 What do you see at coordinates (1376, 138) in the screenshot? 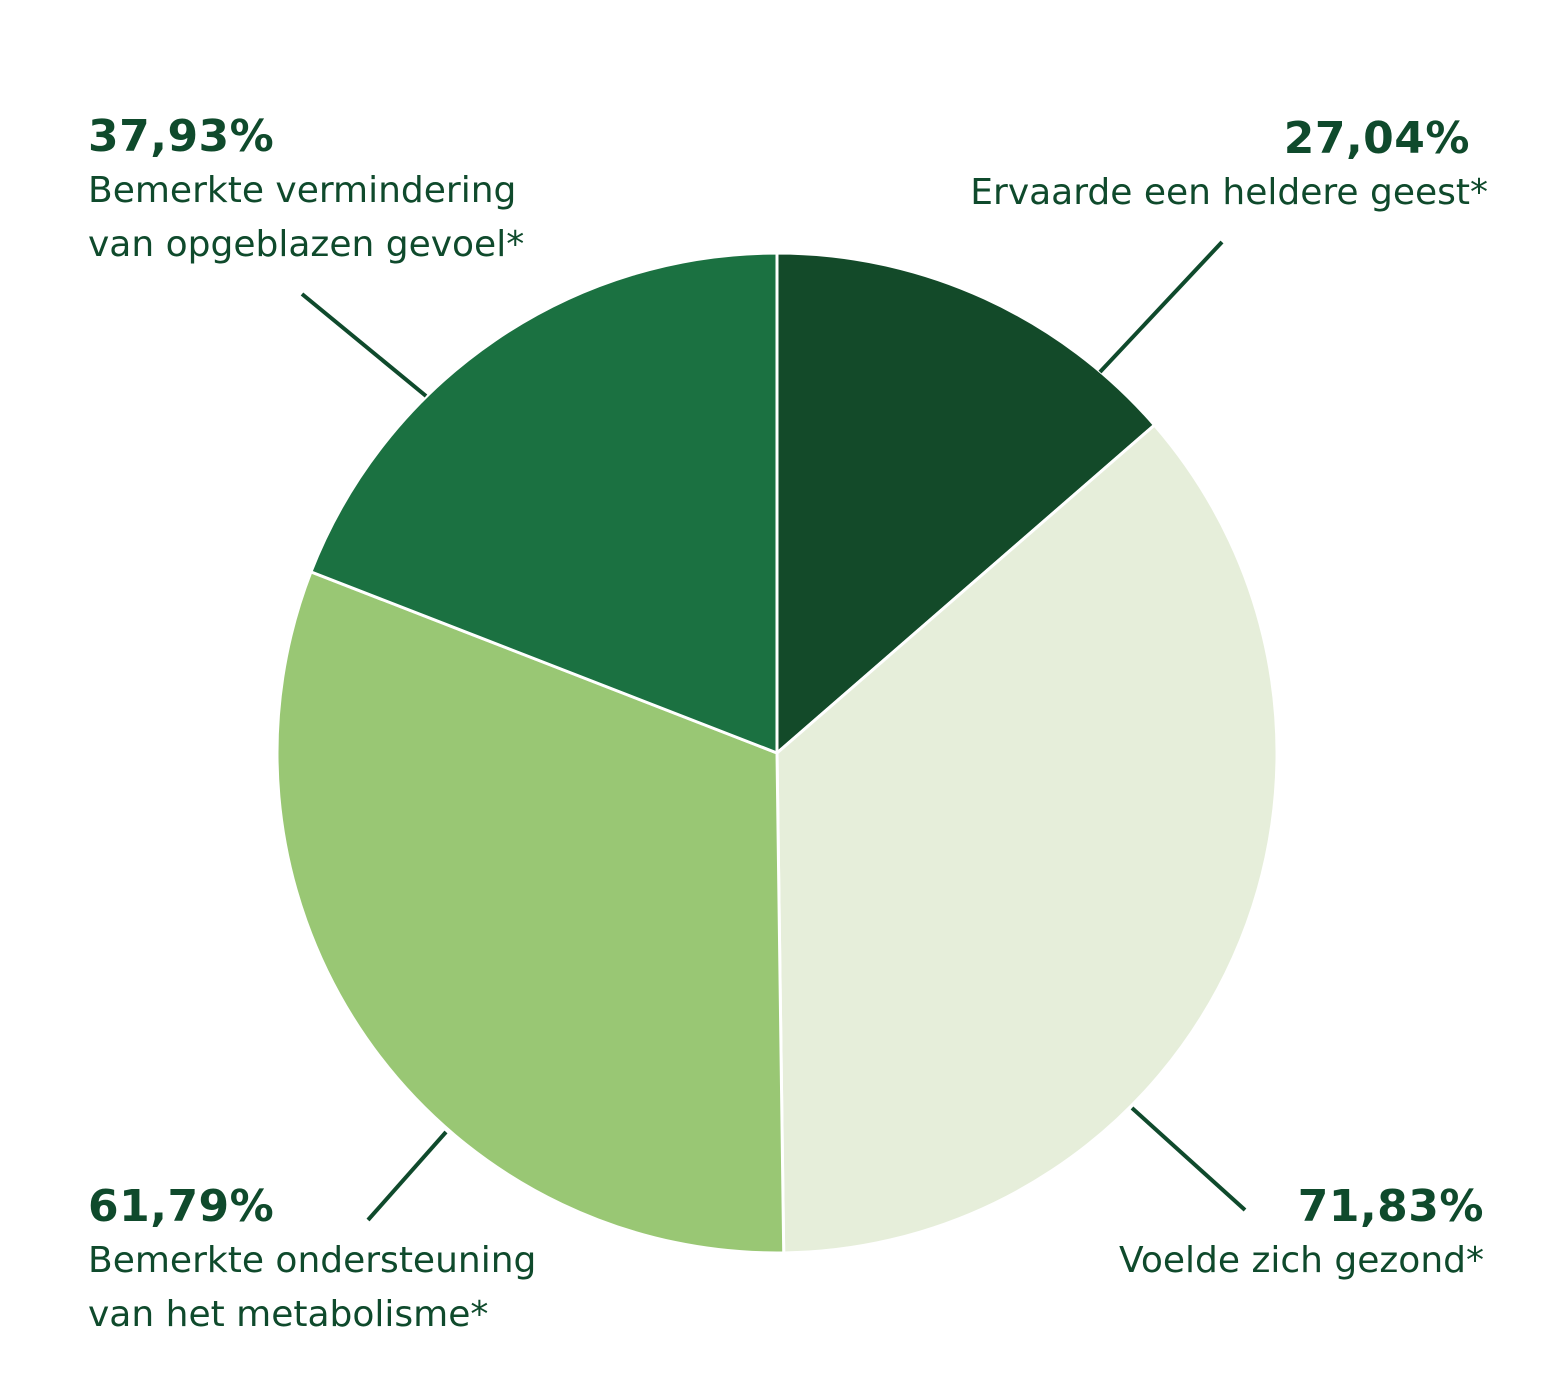
I see `value-label-clear-mind: 27,04%` at bounding box center [1376, 138].